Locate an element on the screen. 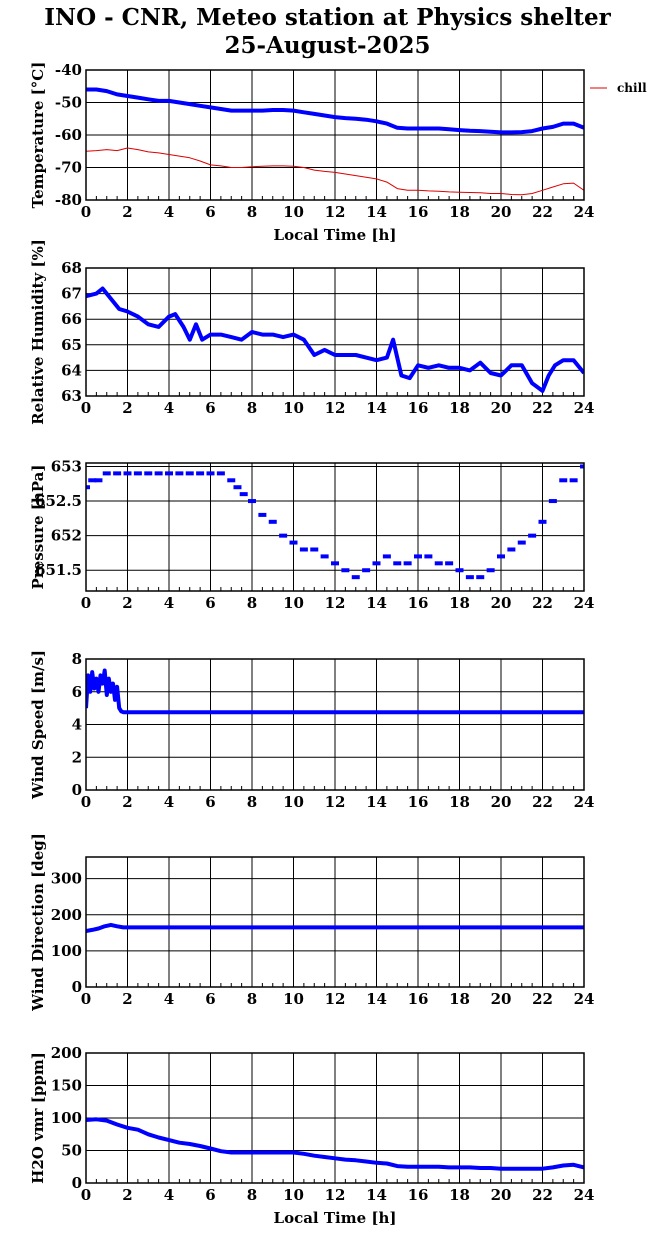 The height and width of the screenshot is (1248, 655). y-tick-label: 100 is located at coordinates (66, 1118).